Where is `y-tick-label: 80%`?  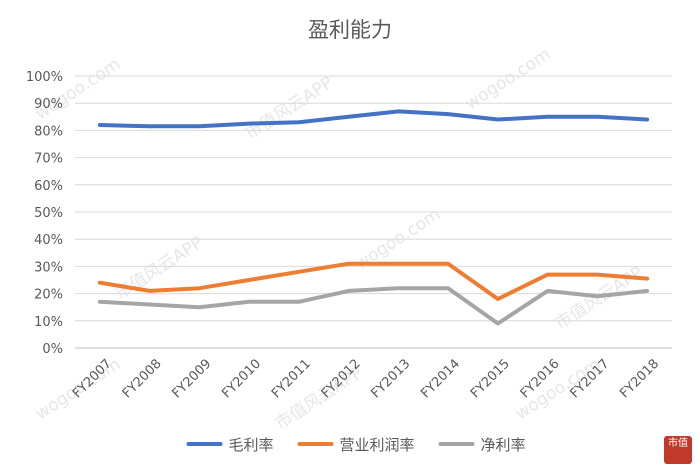 y-tick-label: 80% is located at coordinates (48, 131).